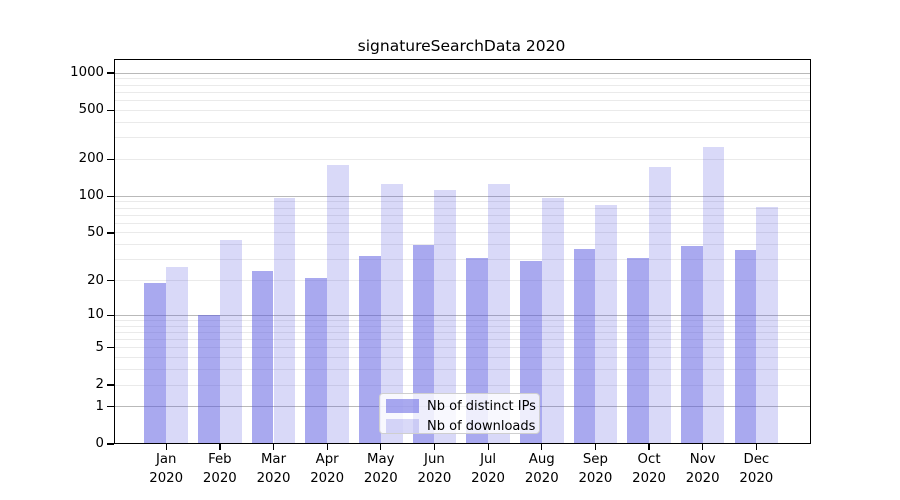 The width and height of the screenshot is (900, 500). Describe the element at coordinates (95, 315) in the screenshot. I see `y-tick-label: 10` at that location.